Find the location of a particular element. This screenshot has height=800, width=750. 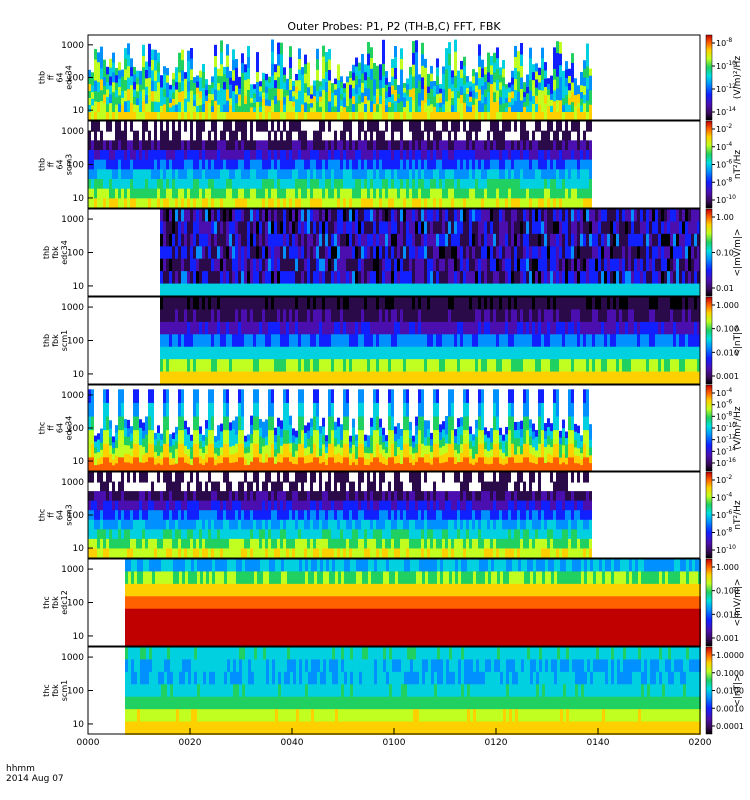

panel-5-colorbar-tick-label: 10⁻⁶ is located at coordinates (724, 404).